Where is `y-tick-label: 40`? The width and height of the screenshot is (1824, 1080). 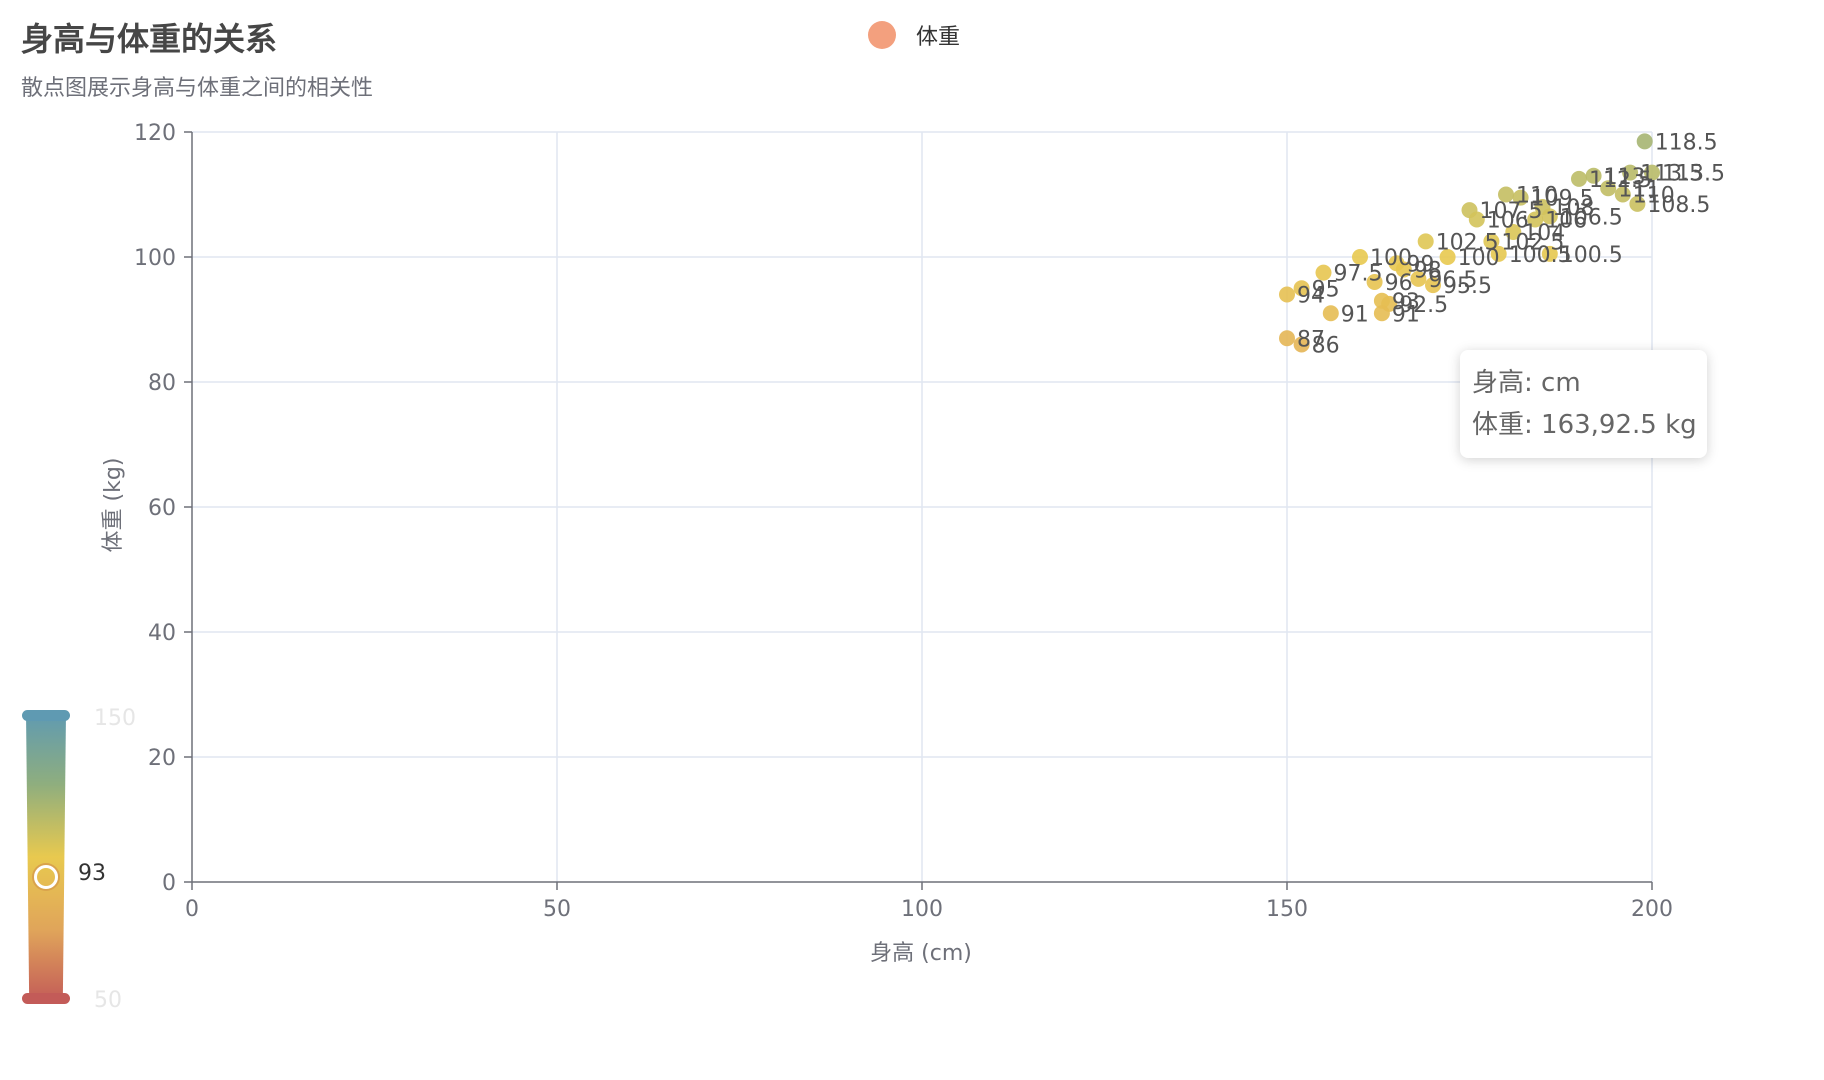 y-tick-label: 40 is located at coordinates (162, 633).